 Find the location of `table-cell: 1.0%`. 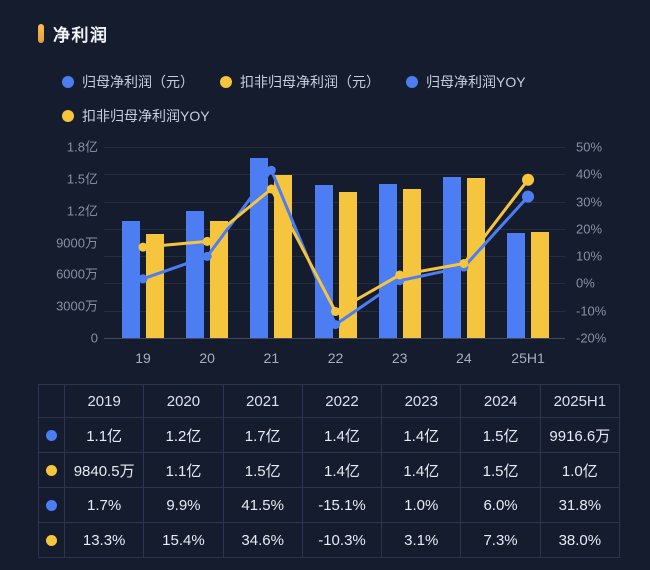

table-cell: 1.0% is located at coordinates (421, 505).